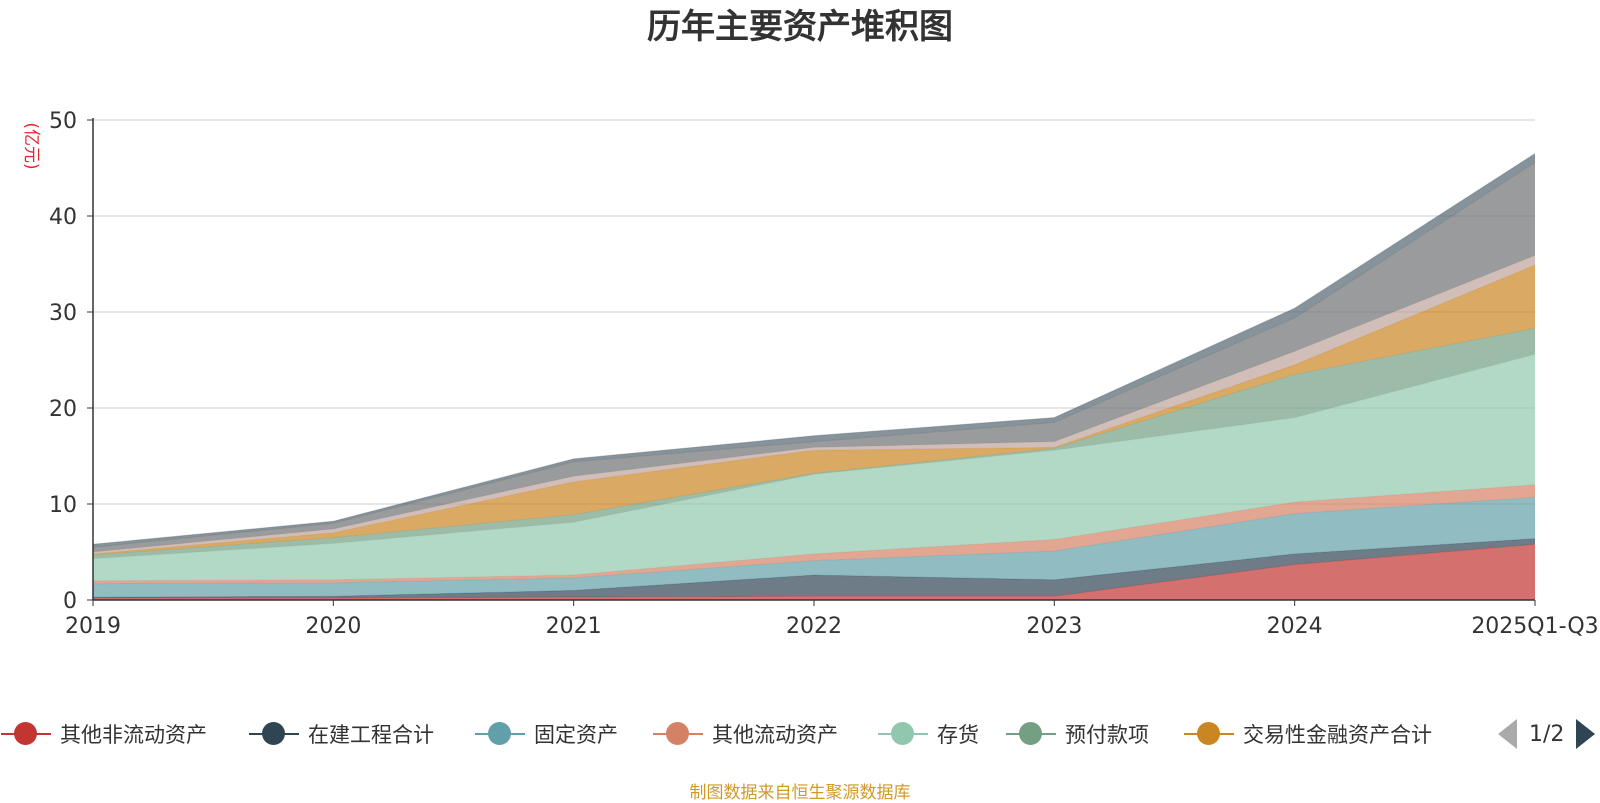  What do you see at coordinates (574, 626) in the screenshot?
I see `x-tick-label: 2021` at bounding box center [574, 626].